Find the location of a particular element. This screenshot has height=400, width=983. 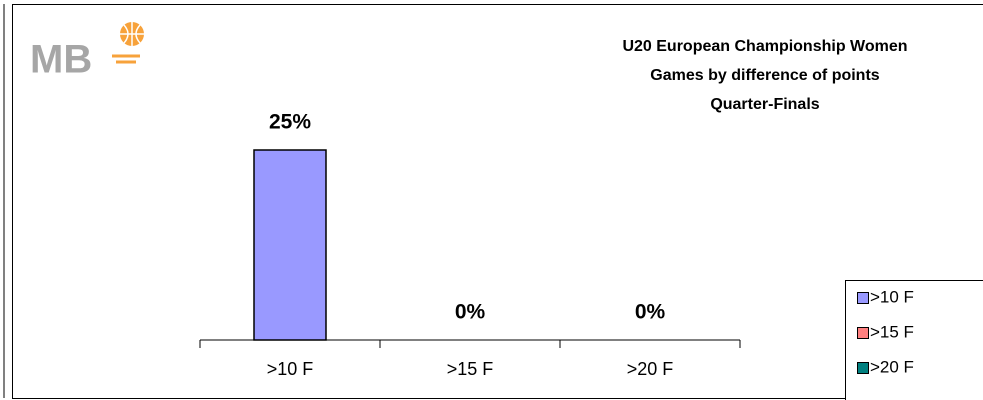

logo: MB is located at coordinates (87, 52).